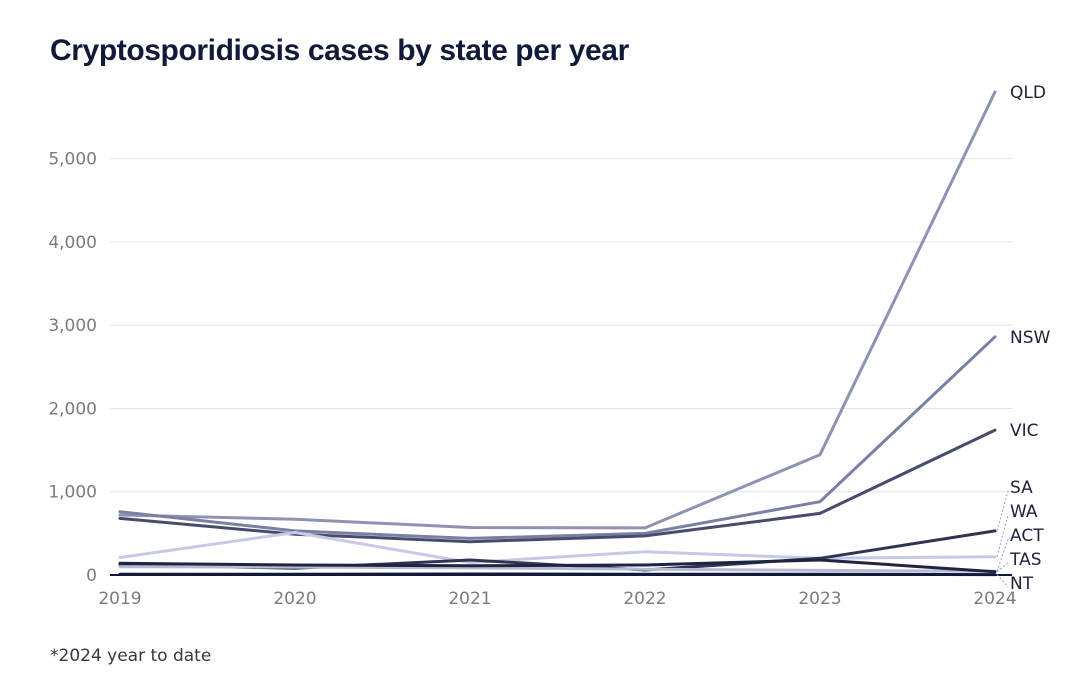  Describe the element at coordinates (1022, 584) in the screenshot. I see `series-label-nt: NT` at that location.